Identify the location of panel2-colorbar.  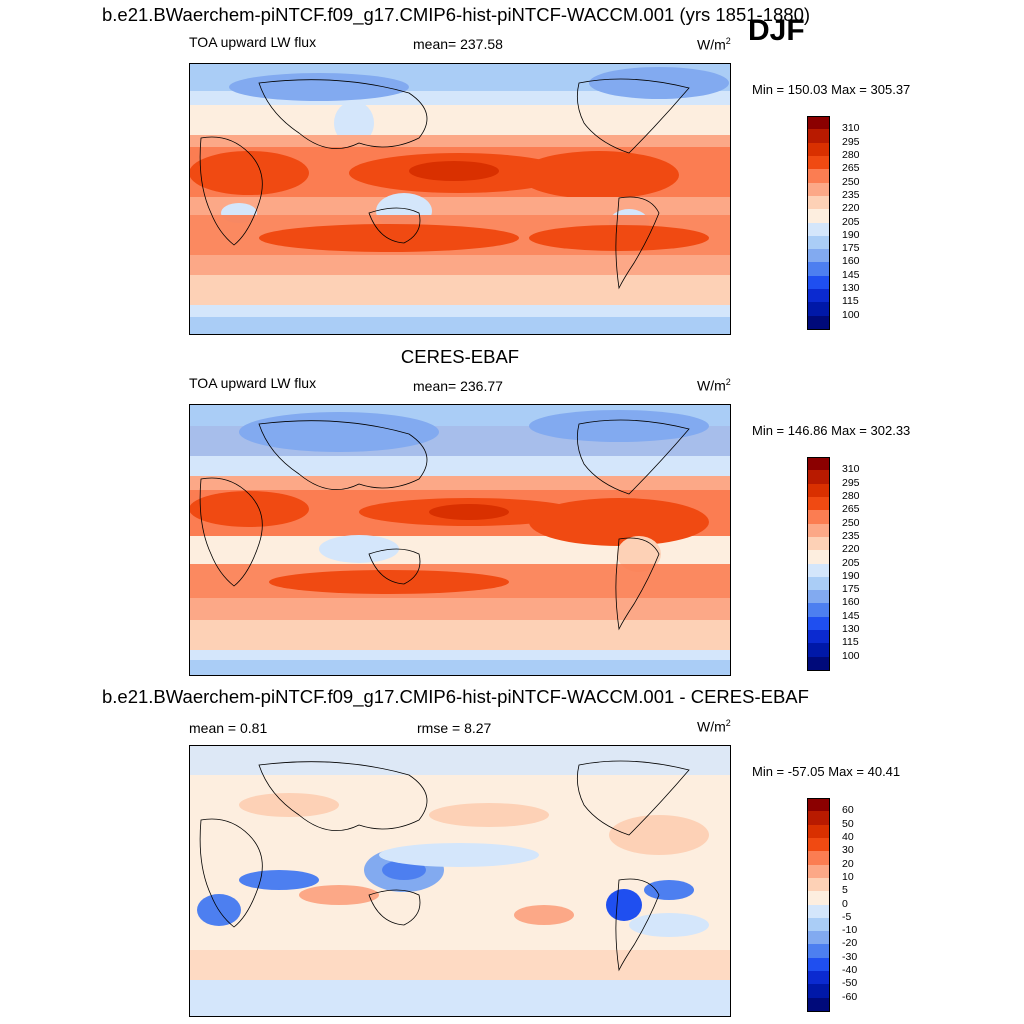
(818, 564).